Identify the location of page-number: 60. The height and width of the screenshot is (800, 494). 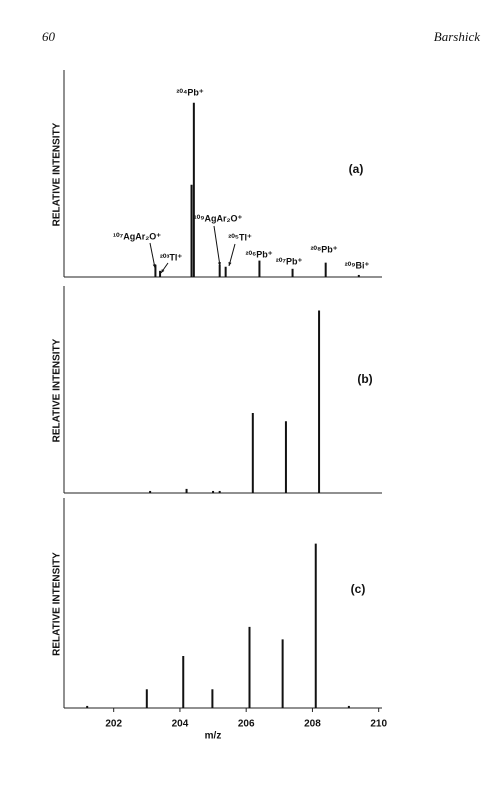
(49, 36).